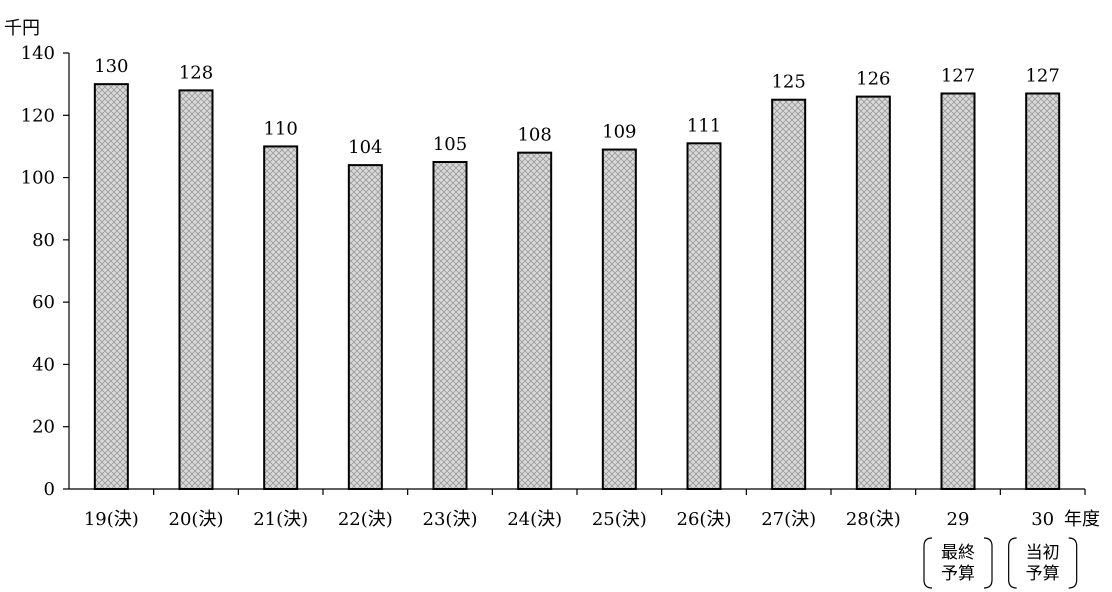 The width and height of the screenshot is (1112, 592). Describe the element at coordinates (534, 135) in the screenshot. I see `data-label: 108` at that location.